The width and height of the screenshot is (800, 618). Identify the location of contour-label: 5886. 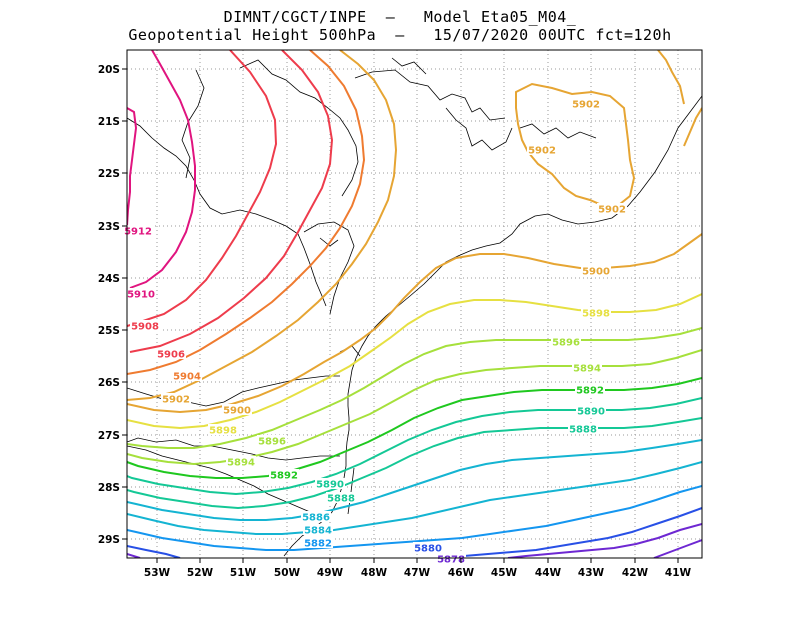
(316, 518).